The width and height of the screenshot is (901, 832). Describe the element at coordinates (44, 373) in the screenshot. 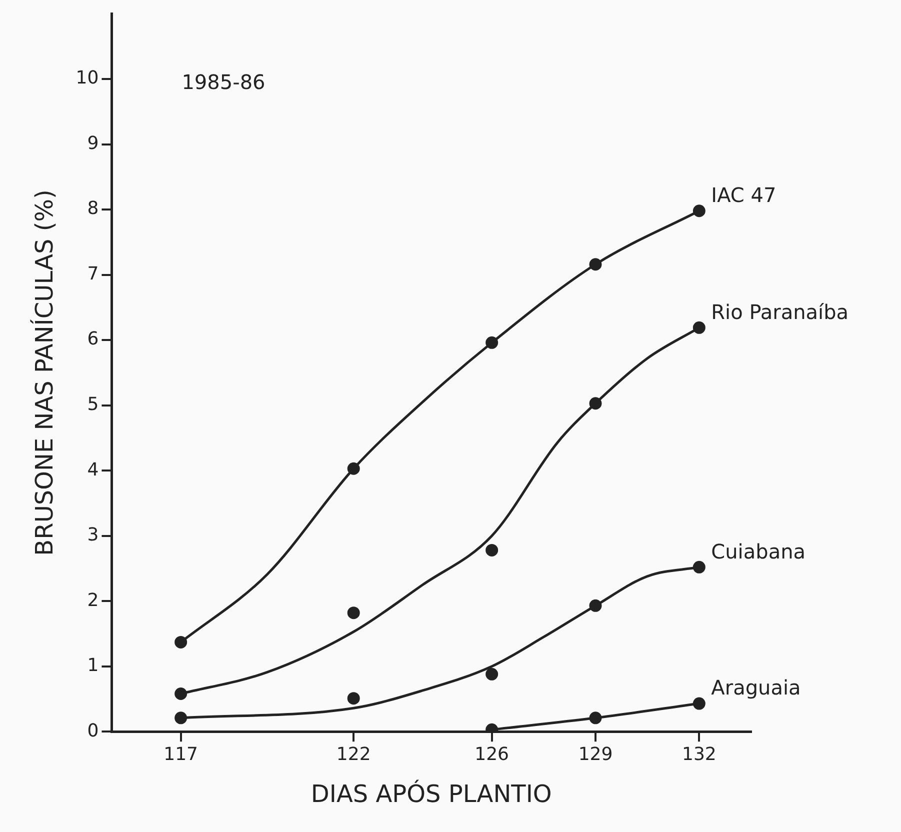

I see `y-axis-title: BRUSONE NAS PANÍCULAS (%)` at that location.